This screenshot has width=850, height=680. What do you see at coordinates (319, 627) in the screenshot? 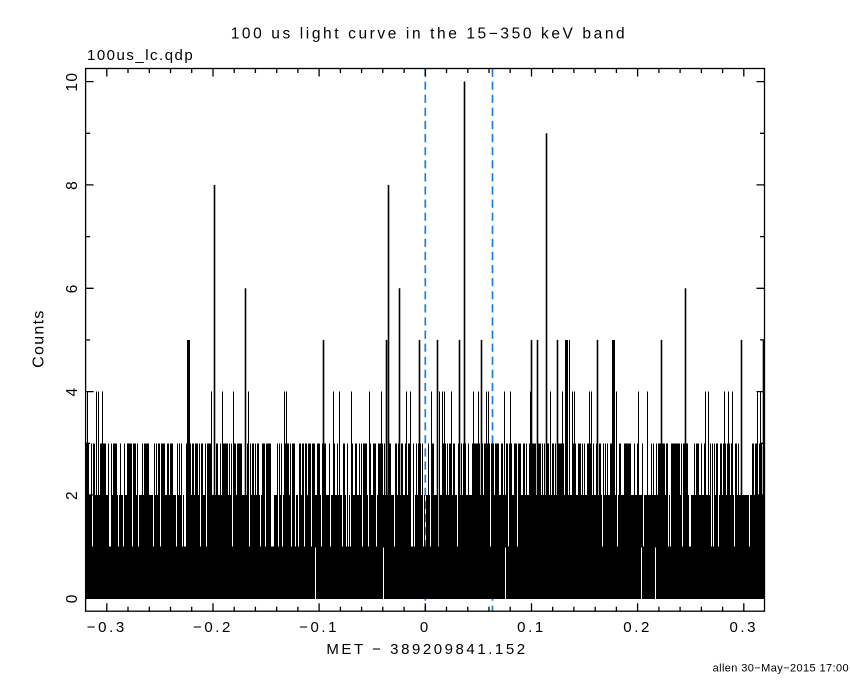
I see `svg-text: −0.1` at bounding box center [319, 627].